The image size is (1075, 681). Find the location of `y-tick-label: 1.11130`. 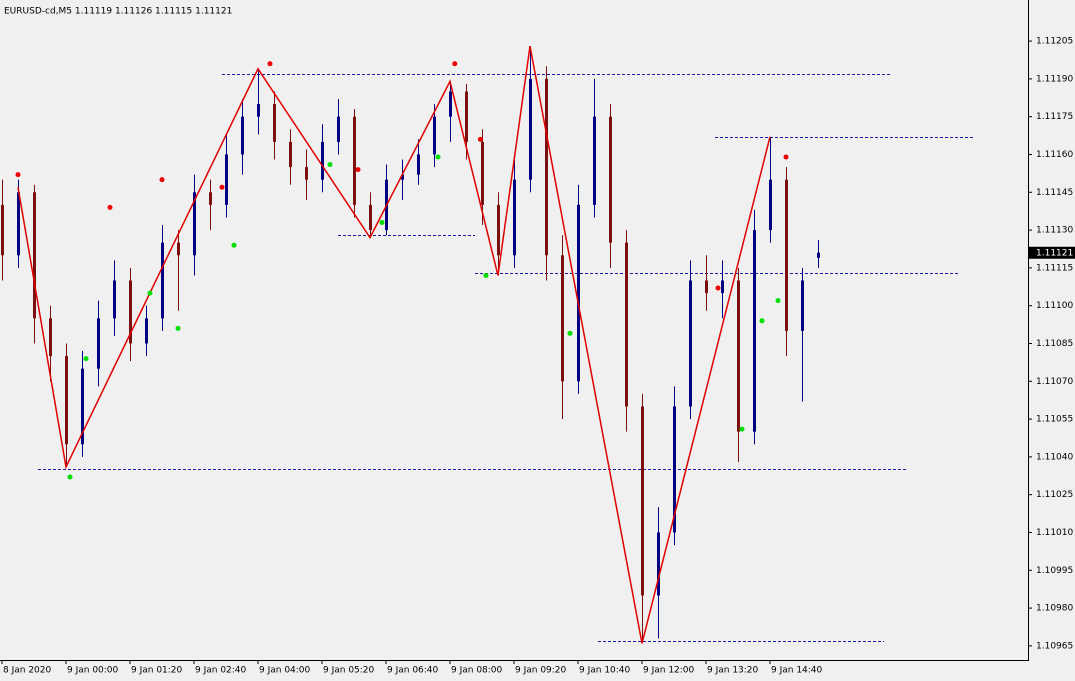

y-tick-label: 1.11130 is located at coordinates (1054, 231).